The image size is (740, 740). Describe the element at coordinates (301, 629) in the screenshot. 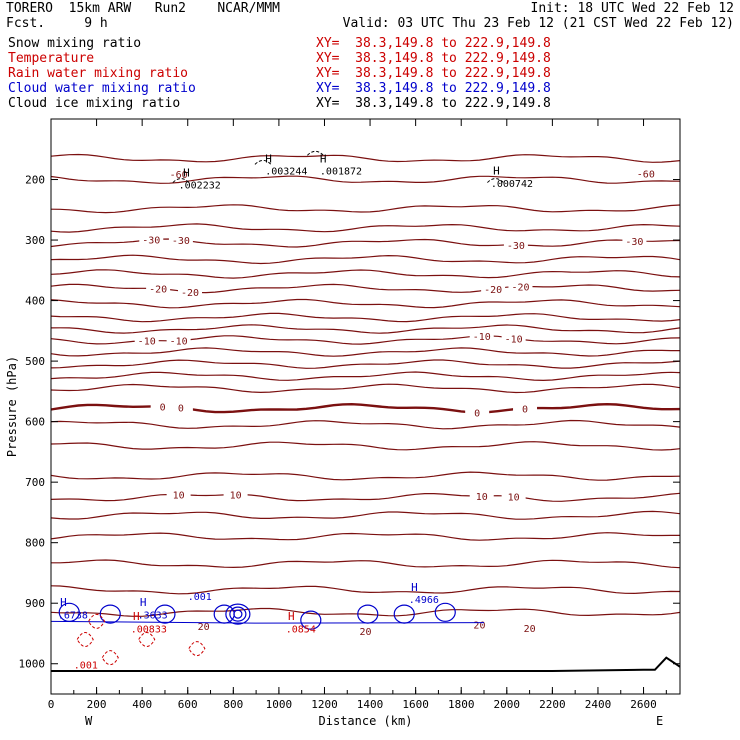

I see `maximum-value-label-8: .0854` at that location.